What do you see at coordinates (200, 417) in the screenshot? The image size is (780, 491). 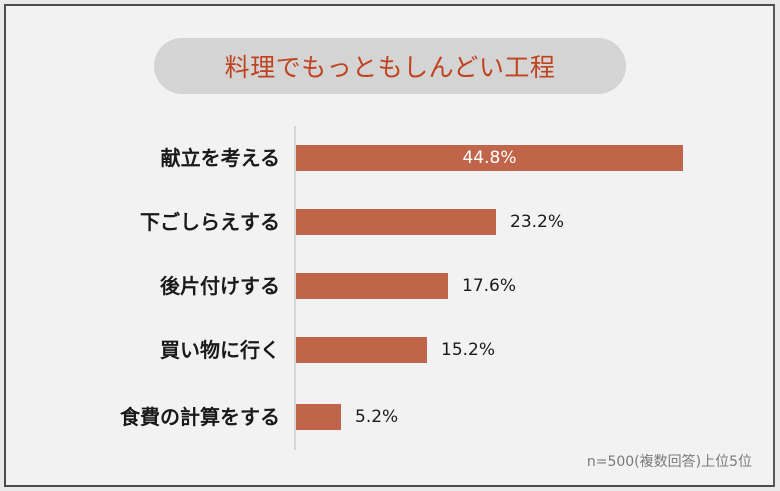 I see `category-label: 食費の計算をする` at bounding box center [200, 417].